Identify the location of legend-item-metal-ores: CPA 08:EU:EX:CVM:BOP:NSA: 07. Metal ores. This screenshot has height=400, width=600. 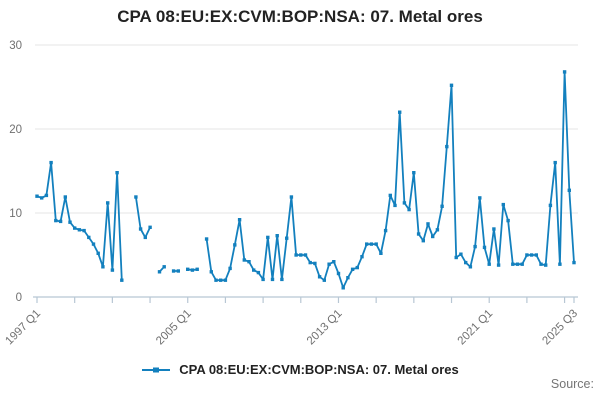
(300, 369).